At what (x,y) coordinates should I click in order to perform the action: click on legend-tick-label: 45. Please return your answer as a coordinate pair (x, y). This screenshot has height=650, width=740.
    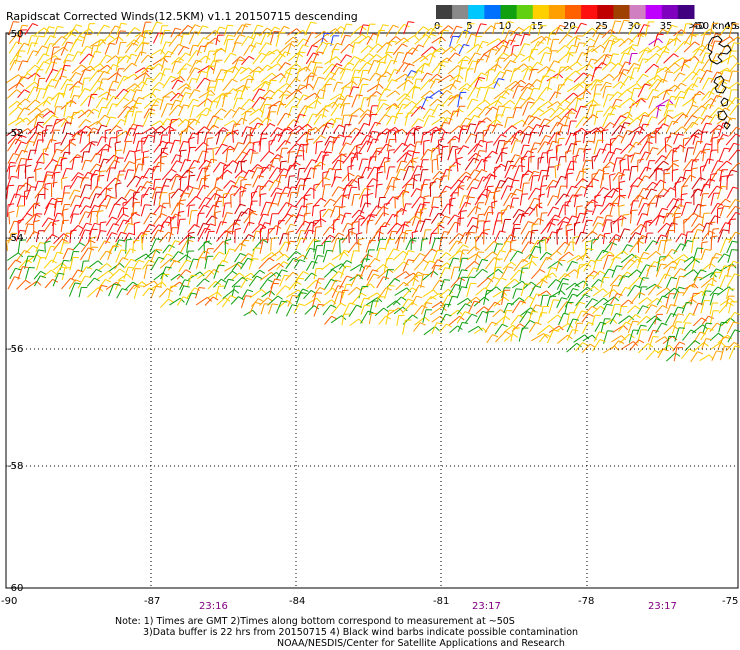
    Looking at the image, I should click on (730, 26).